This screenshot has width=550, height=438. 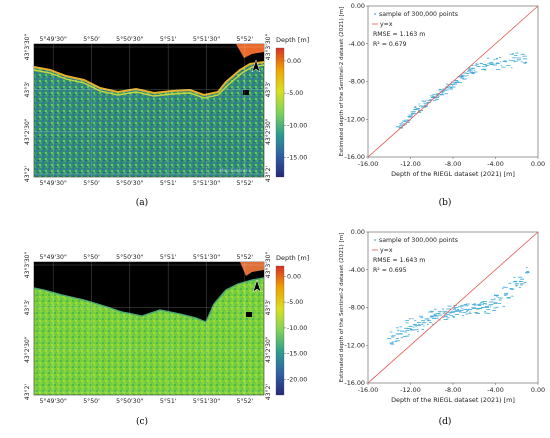 I want to click on r2-annotation: R² = 0.679, so click(x=390, y=44).